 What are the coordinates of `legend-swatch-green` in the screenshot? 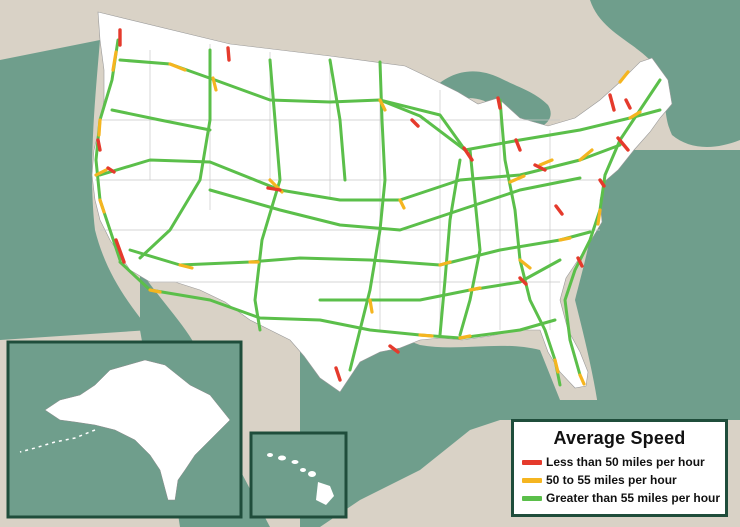 It's located at (532, 498).